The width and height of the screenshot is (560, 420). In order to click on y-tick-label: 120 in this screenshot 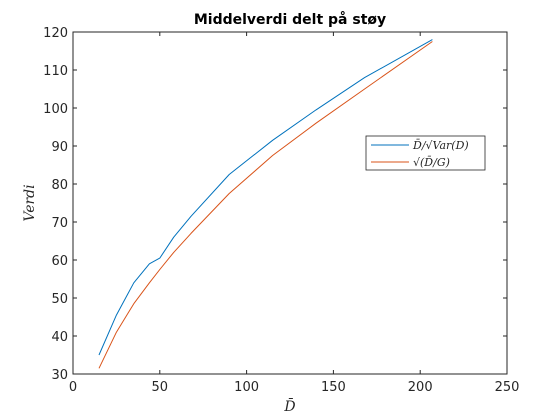, I will do `click(55, 33)`.